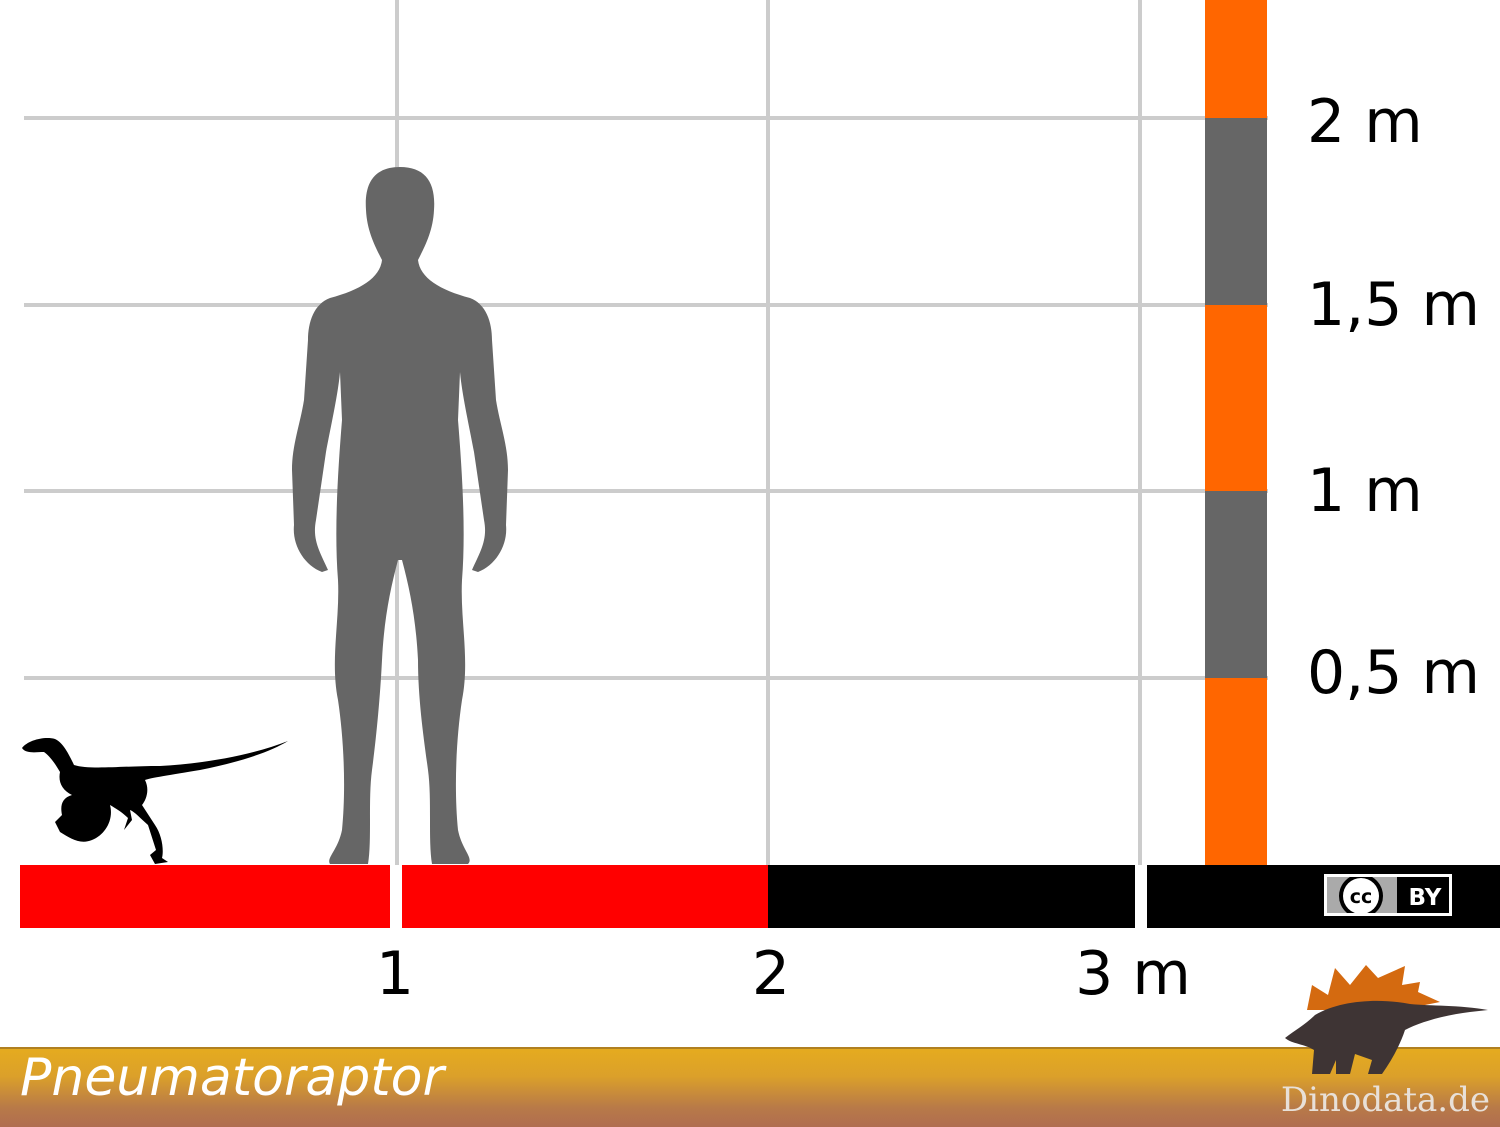 The width and height of the screenshot is (1500, 1127). I want to click on length-label: 1, so click(395, 974).